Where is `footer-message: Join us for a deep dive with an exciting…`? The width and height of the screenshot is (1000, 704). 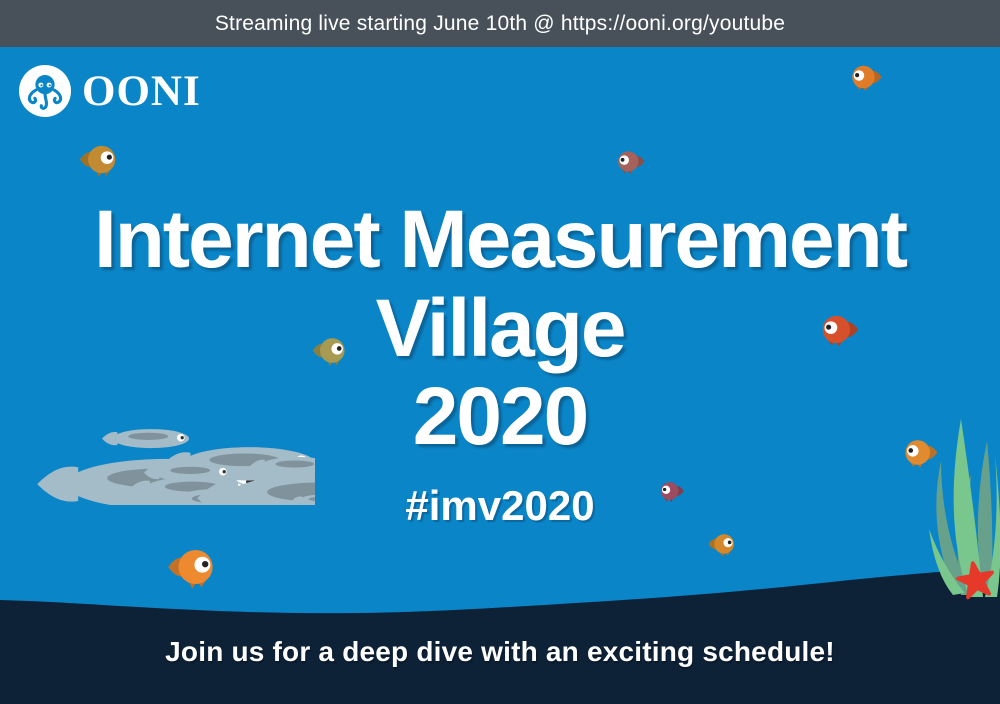 footer-message: Join us for a deep dive with an exciting… is located at coordinates (500, 651).